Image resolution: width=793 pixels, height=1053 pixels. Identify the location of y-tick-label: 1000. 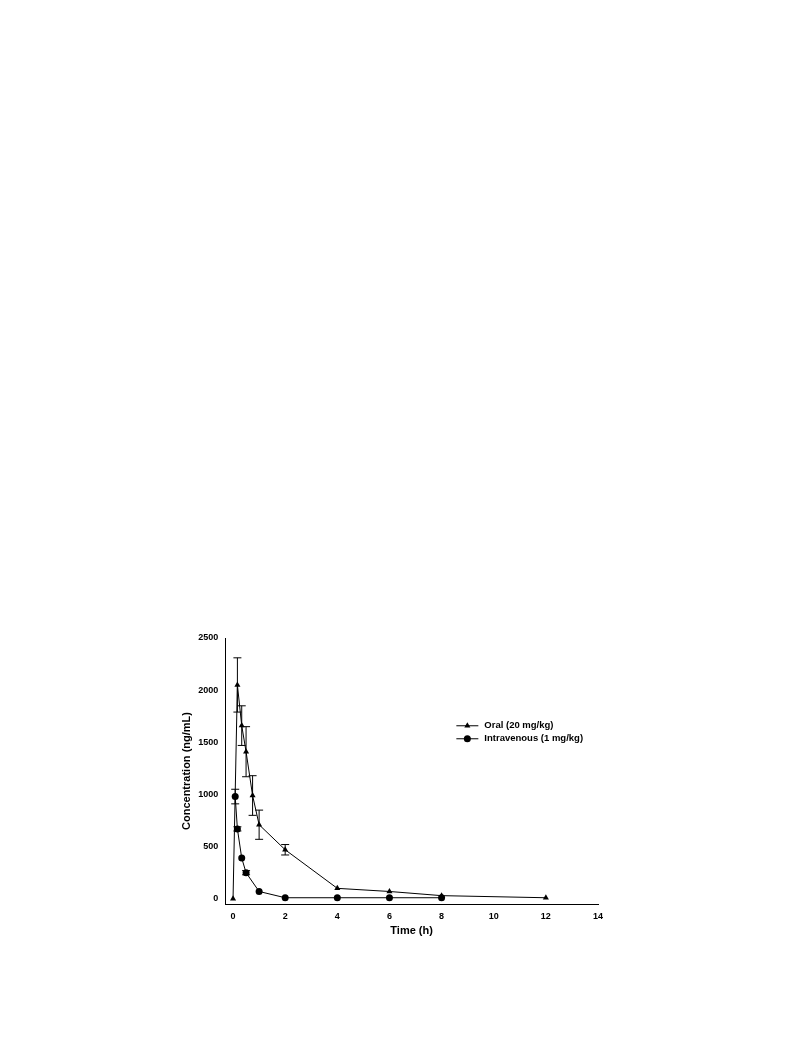
(208, 793).